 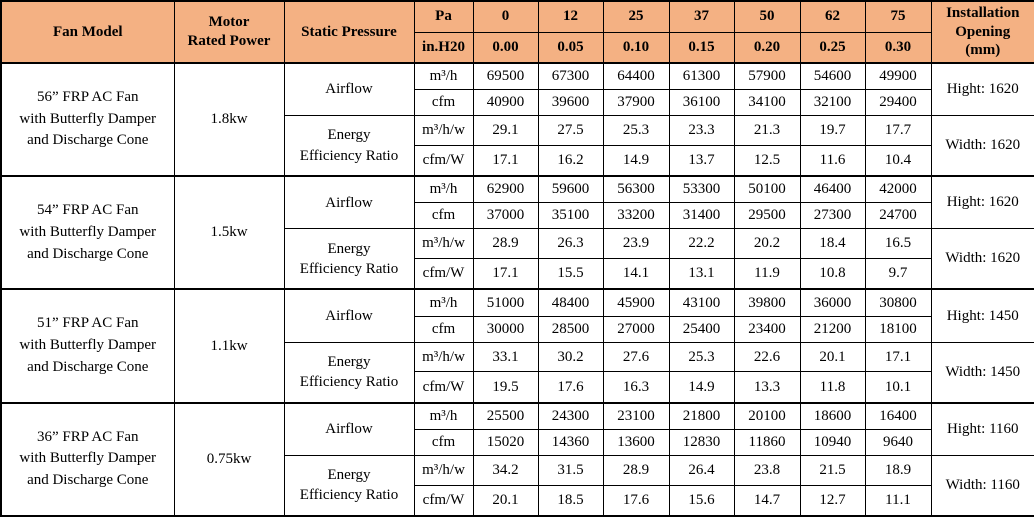 I want to click on header-pa-label: Pa, so click(x=443, y=16).